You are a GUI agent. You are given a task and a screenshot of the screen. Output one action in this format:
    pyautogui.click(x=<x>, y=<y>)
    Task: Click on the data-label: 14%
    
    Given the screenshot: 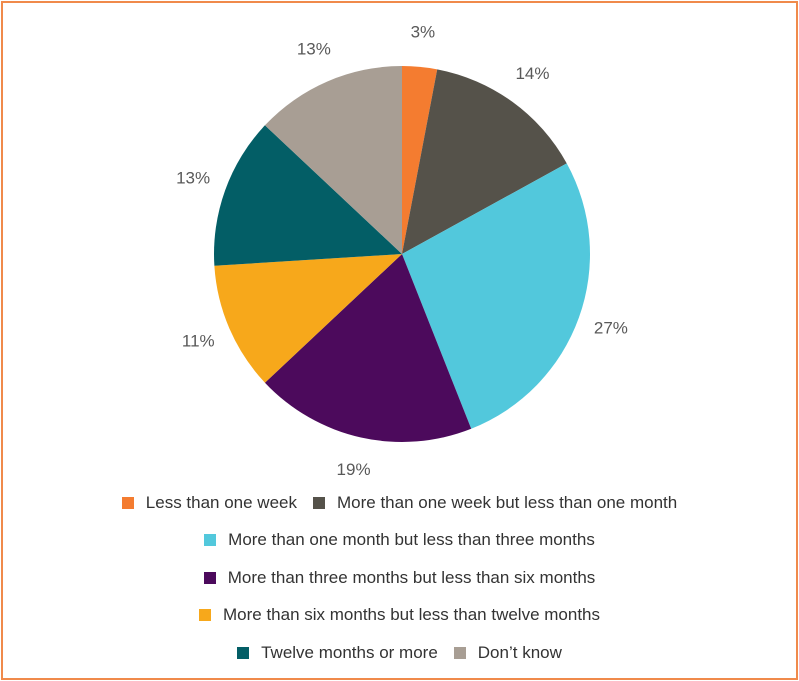 What is the action you would take?
    pyautogui.click(x=532, y=73)
    